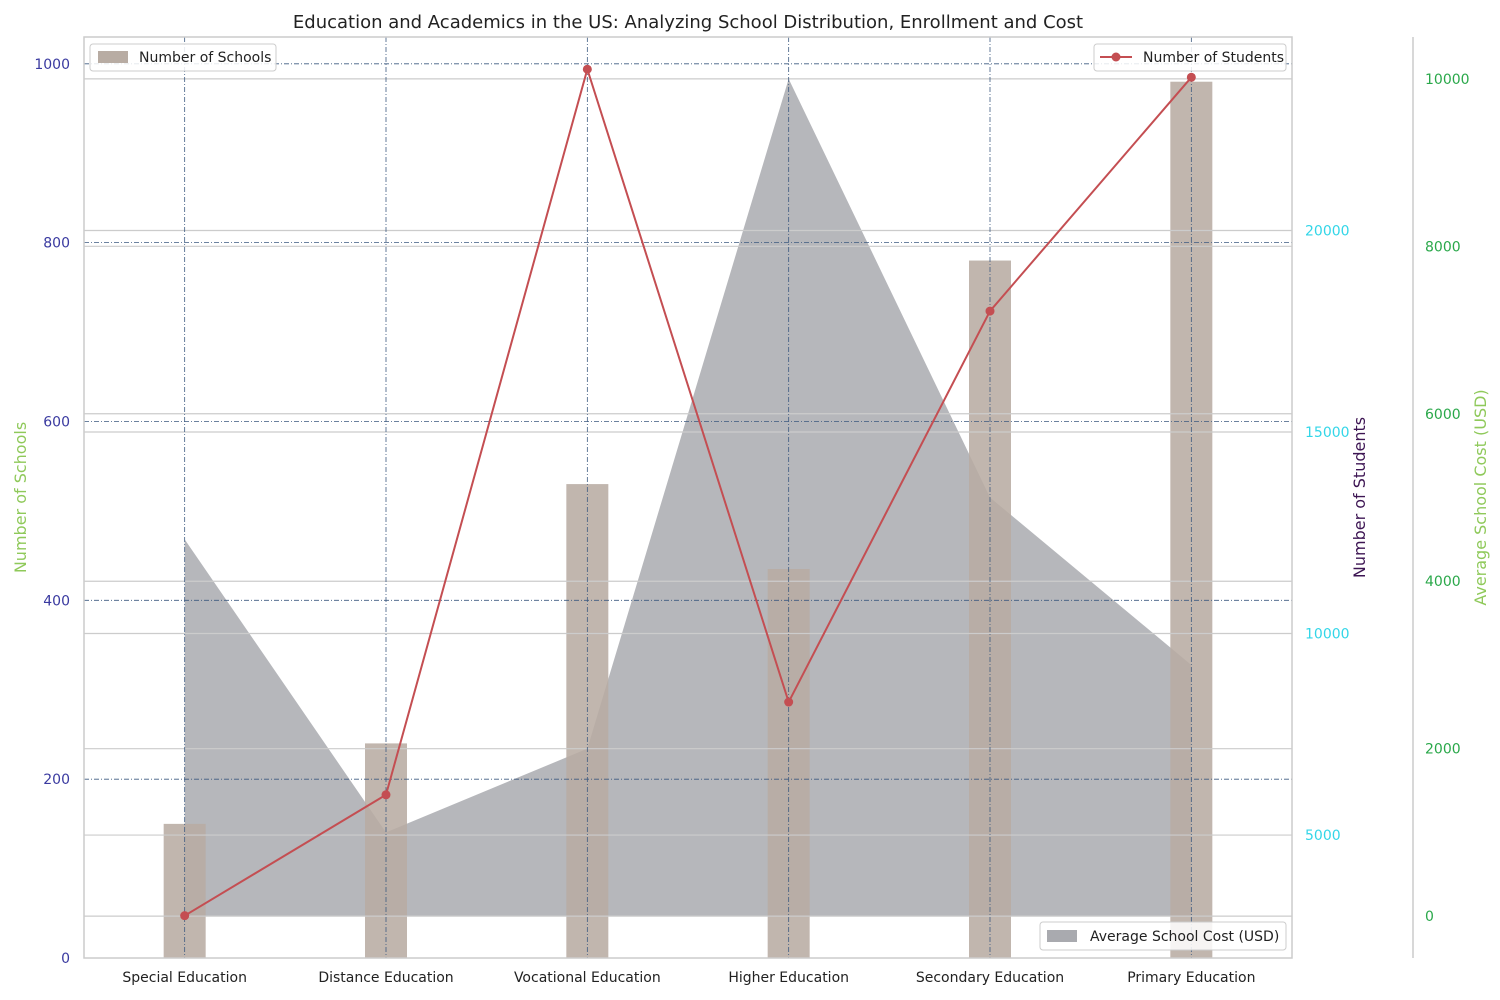  I want to click on cost-tick-label: 8000, so click(1443, 247).